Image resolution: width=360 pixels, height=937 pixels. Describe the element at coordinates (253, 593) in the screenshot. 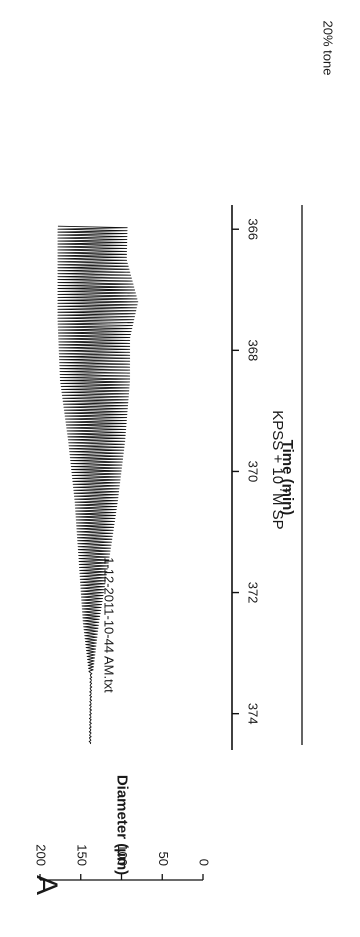

I see `time-tick-label: 372` at that location.